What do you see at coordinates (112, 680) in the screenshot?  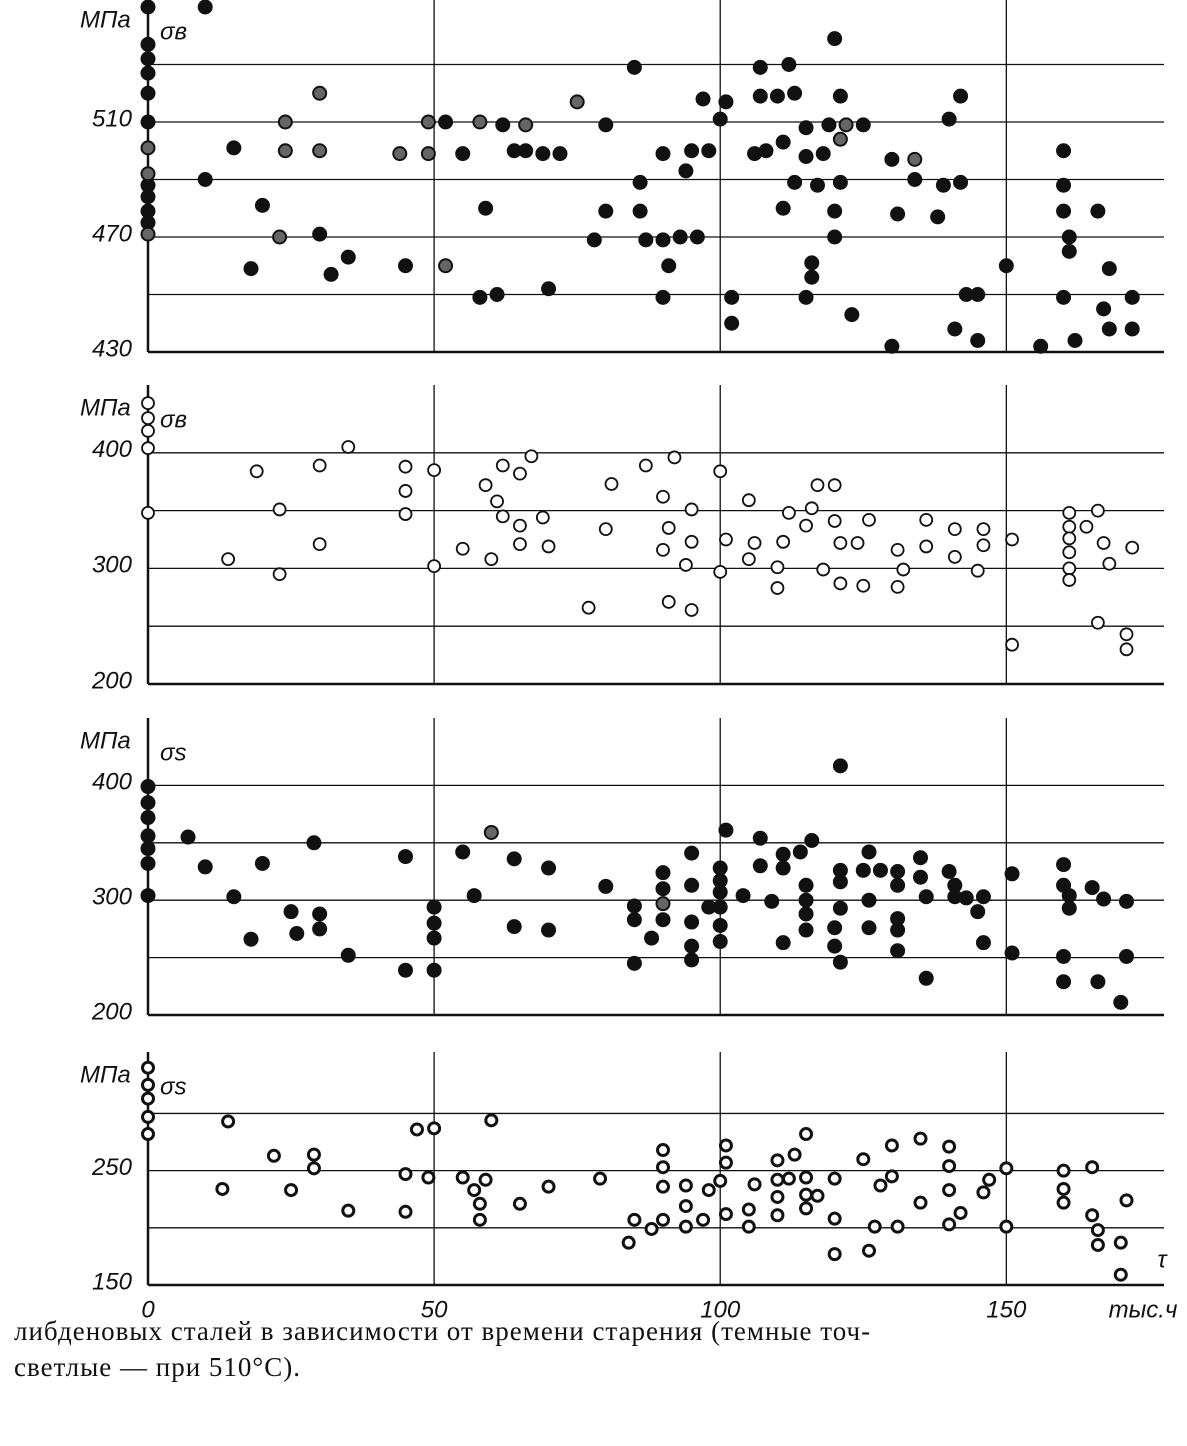 I see `y-tick-label: 200` at bounding box center [112, 680].